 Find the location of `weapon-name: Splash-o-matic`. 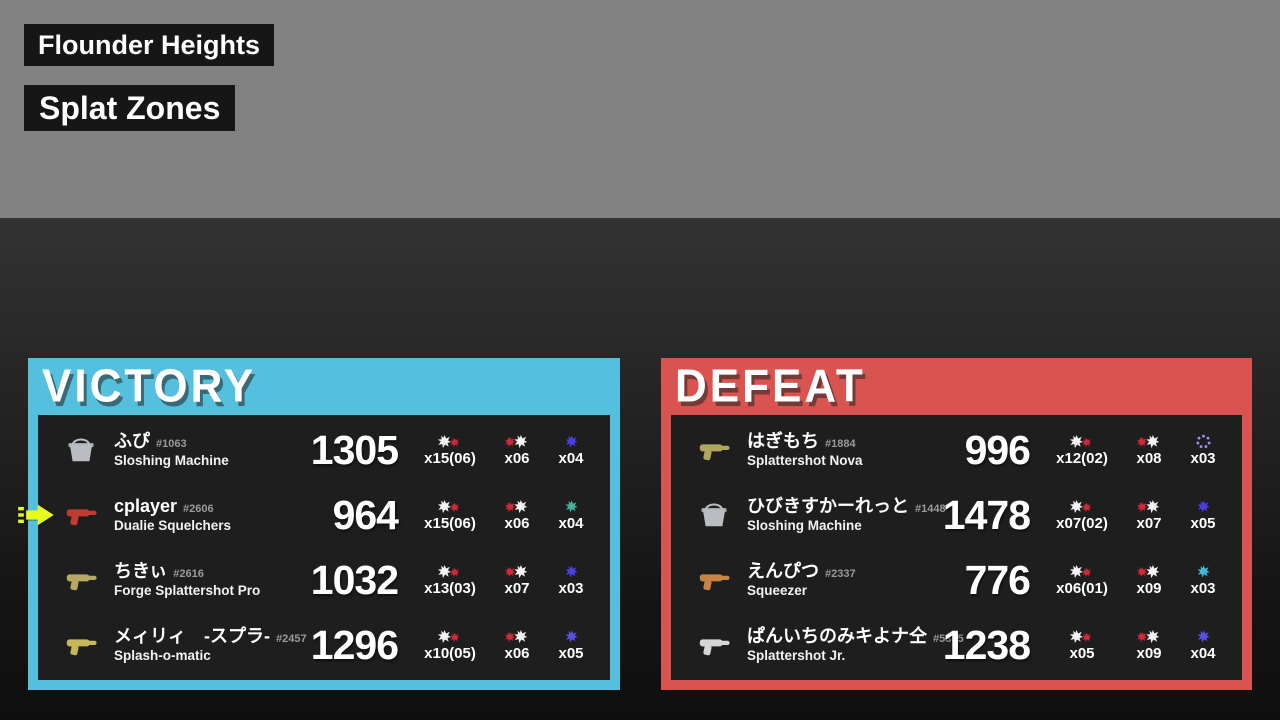

weapon-name: Splash-o-matic is located at coordinates (162, 656).